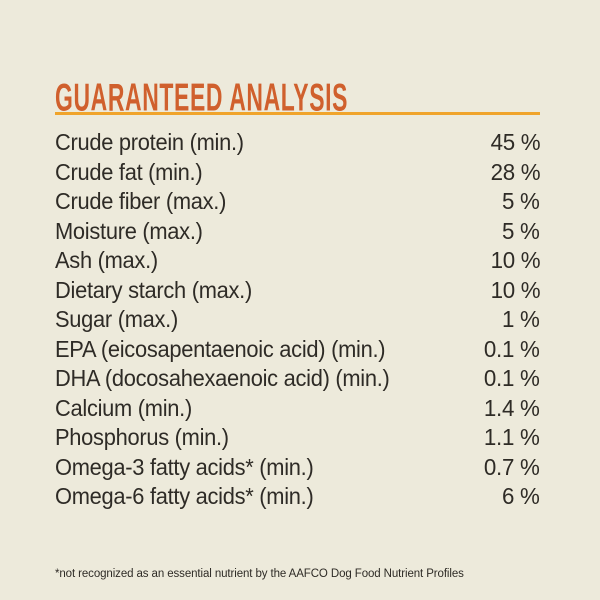  I want to click on nutrient-label: Omega-3 fatty acids* (min.), so click(184, 466).